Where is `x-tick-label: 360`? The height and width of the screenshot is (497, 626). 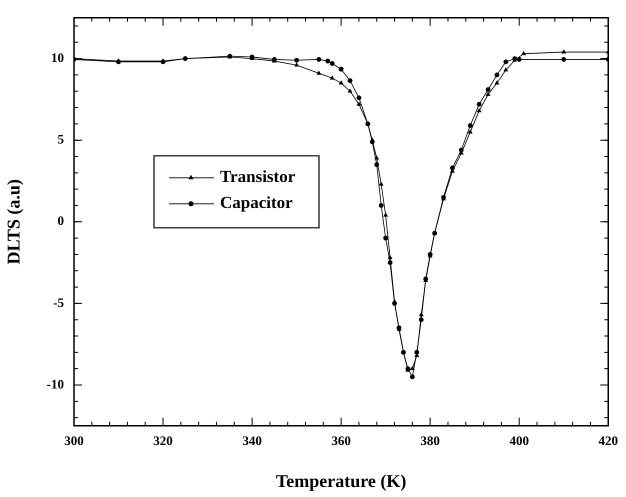
x-tick-label: 360 is located at coordinates (341, 440).